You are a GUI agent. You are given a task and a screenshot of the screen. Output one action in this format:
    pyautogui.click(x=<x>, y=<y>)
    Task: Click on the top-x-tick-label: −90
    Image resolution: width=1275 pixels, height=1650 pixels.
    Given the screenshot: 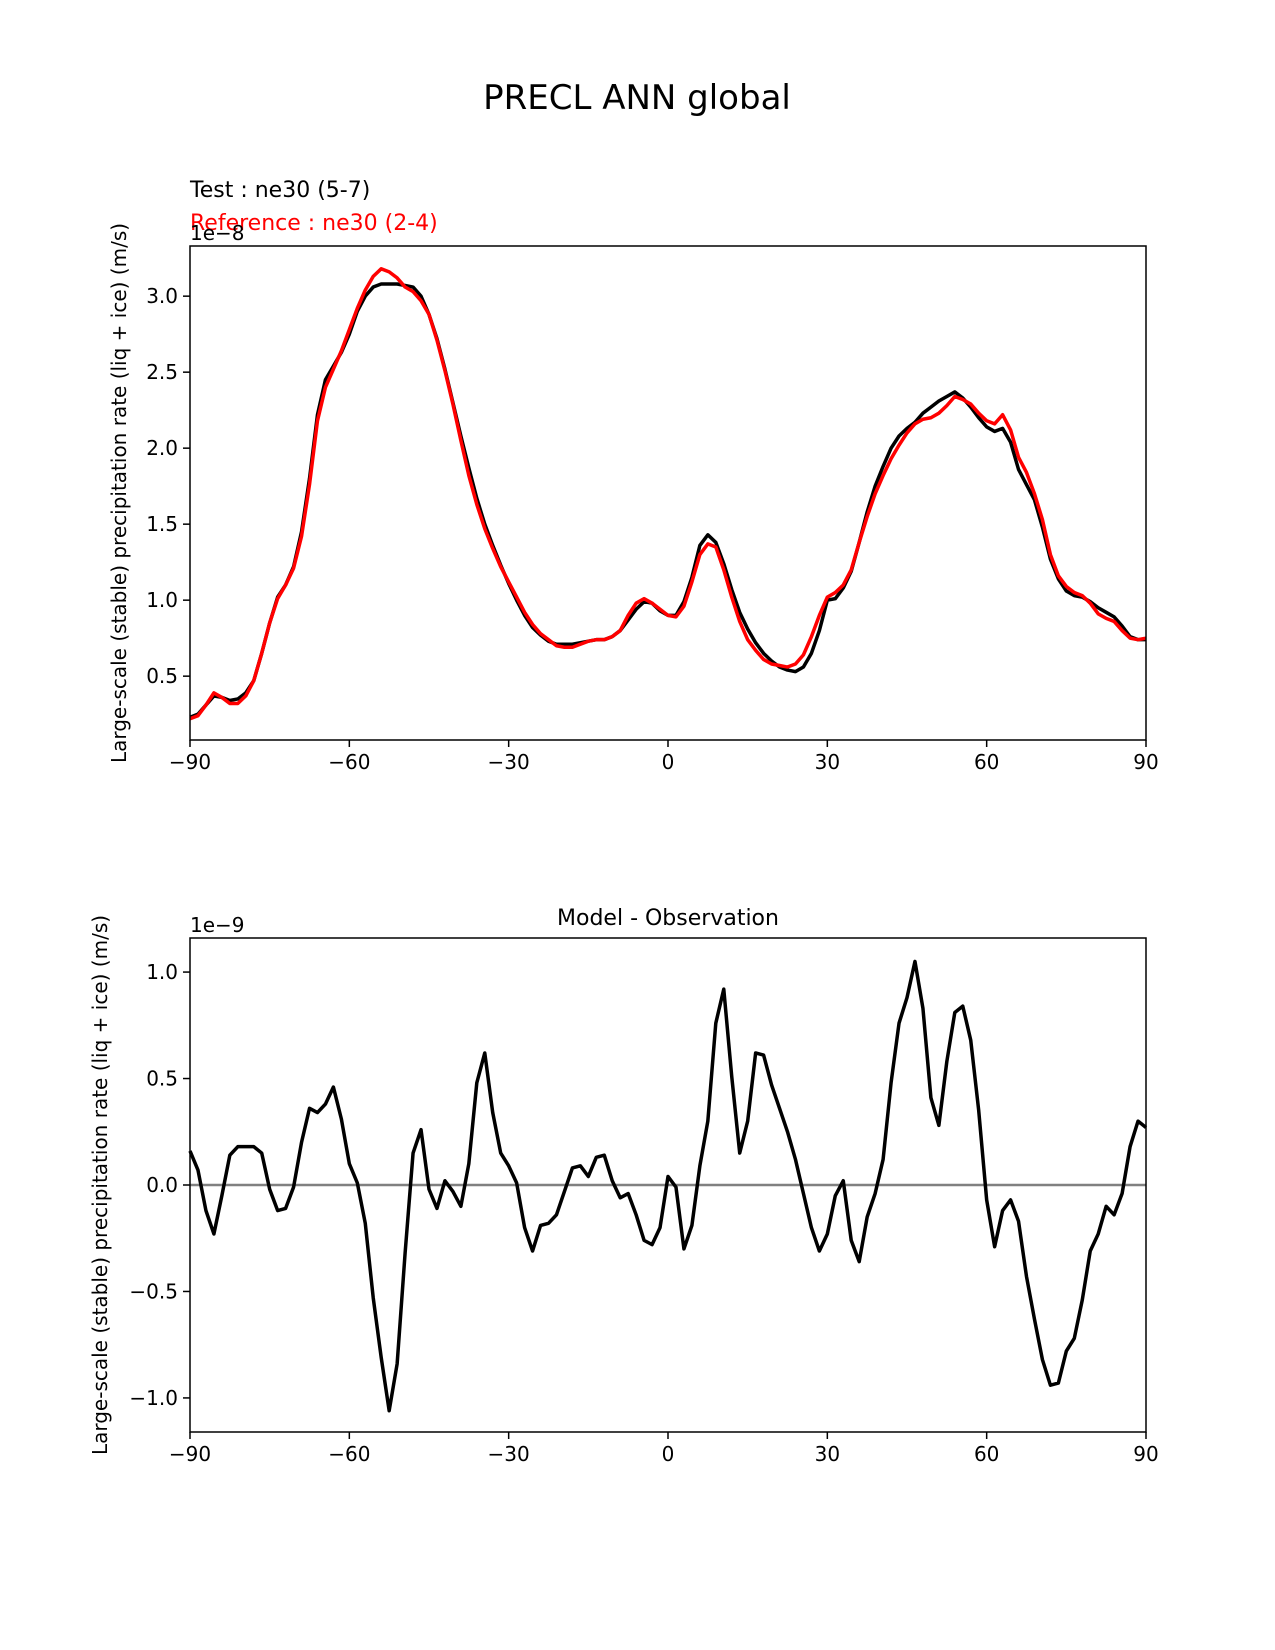 What is the action you would take?
    pyautogui.click(x=190, y=762)
    